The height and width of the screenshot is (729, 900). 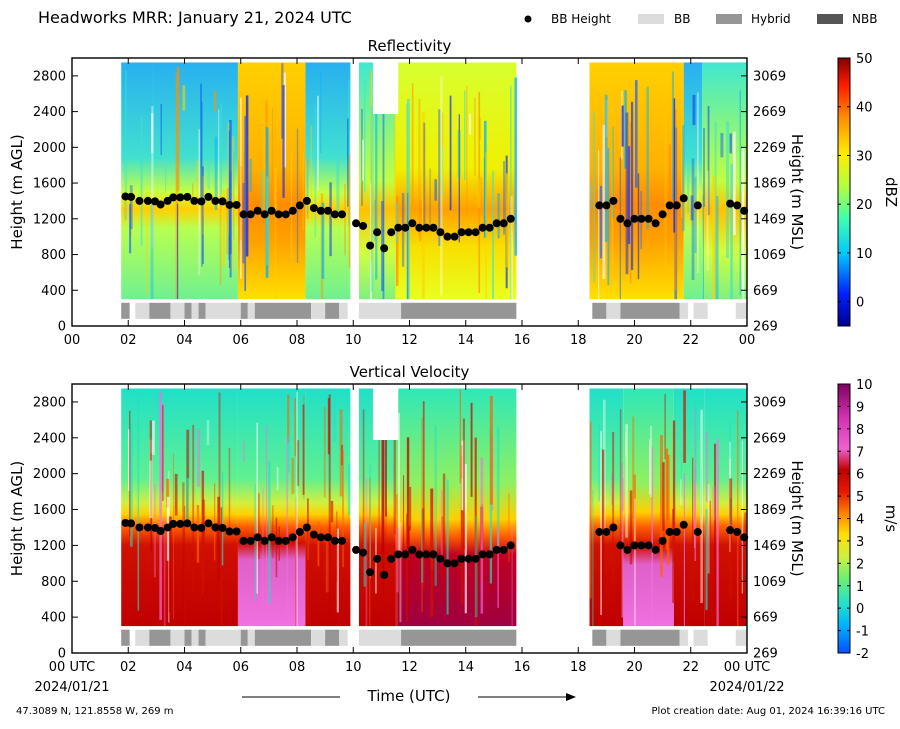 I want to click on x-date-start: 2024/01/21, so click(x=72, y=687).